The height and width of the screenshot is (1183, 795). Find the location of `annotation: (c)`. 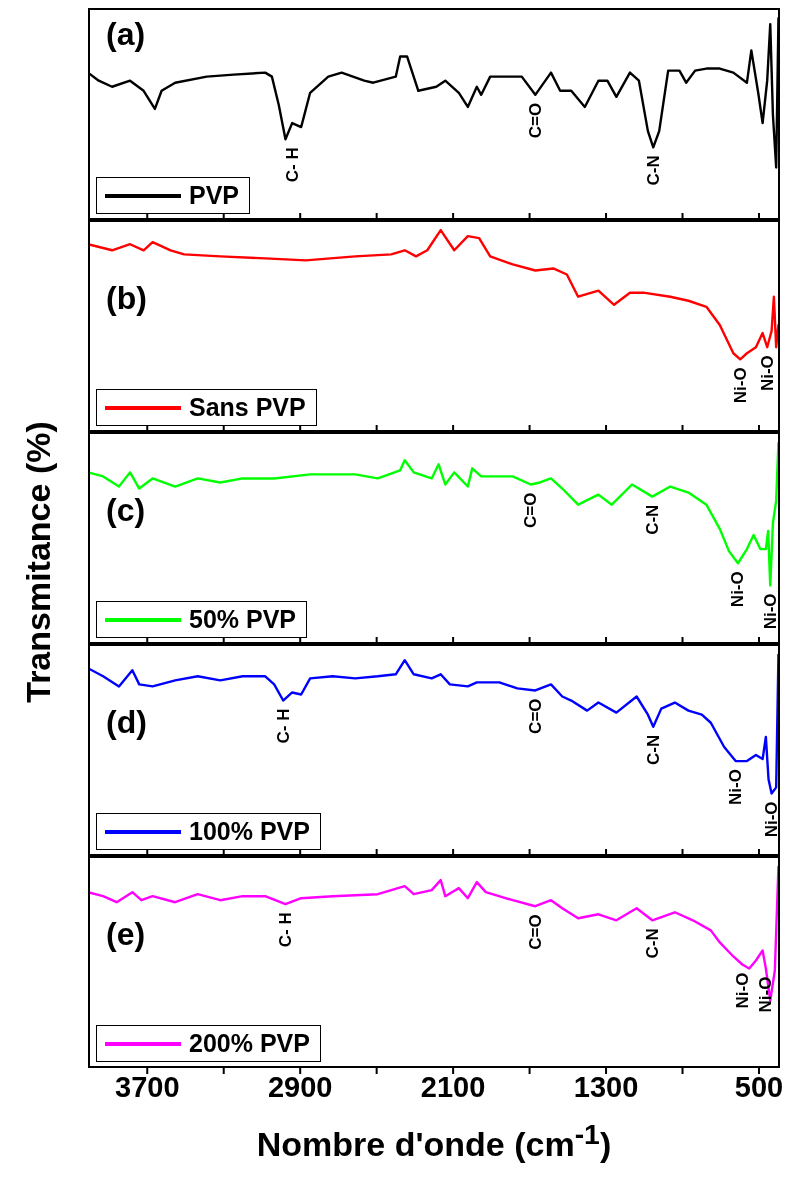

annotation: (c) is located at coordinates (126, 510).